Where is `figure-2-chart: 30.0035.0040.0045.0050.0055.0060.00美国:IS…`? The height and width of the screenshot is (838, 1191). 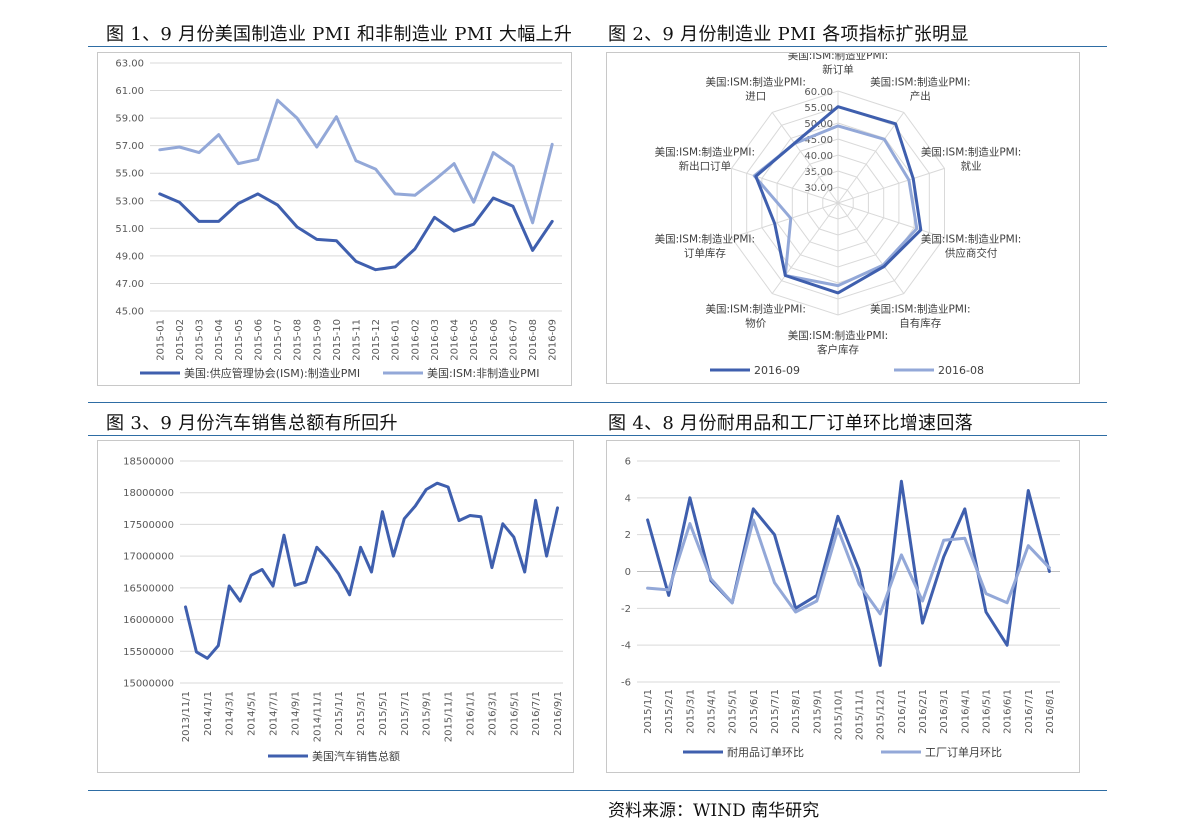
figure-2-chart: 30.0035.0040.0045.0050.0055.0060.00美国:IS… is located at coordinates (838, 215).